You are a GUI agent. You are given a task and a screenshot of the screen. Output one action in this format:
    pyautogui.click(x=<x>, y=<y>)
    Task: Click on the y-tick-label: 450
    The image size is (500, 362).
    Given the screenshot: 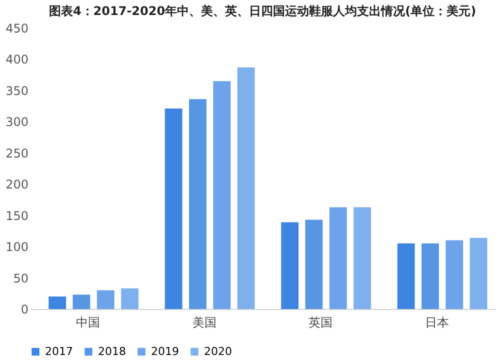 What is the action you would take?
    pyautogui.click(x=17, y=29)
    